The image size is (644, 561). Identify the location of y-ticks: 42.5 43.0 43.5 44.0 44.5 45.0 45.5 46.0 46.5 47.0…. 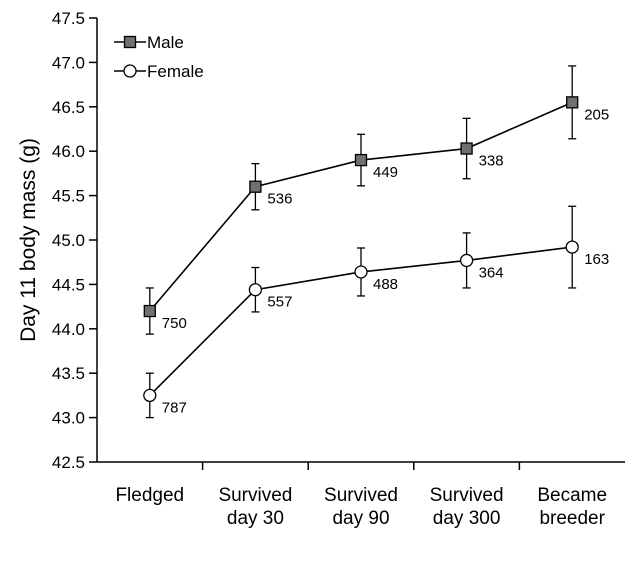
(74, 240).